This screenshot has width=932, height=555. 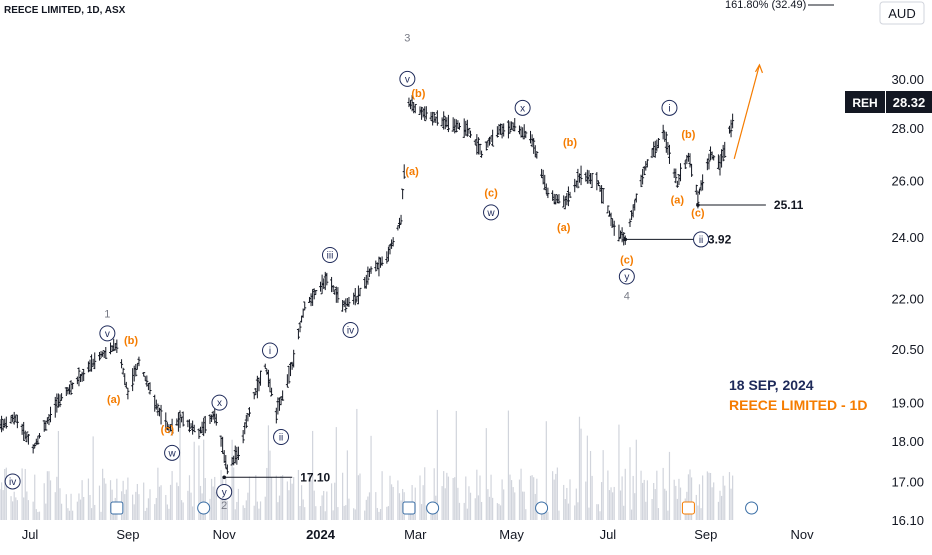 I want to click on wave-label: ii, so click(x=701, y=240).